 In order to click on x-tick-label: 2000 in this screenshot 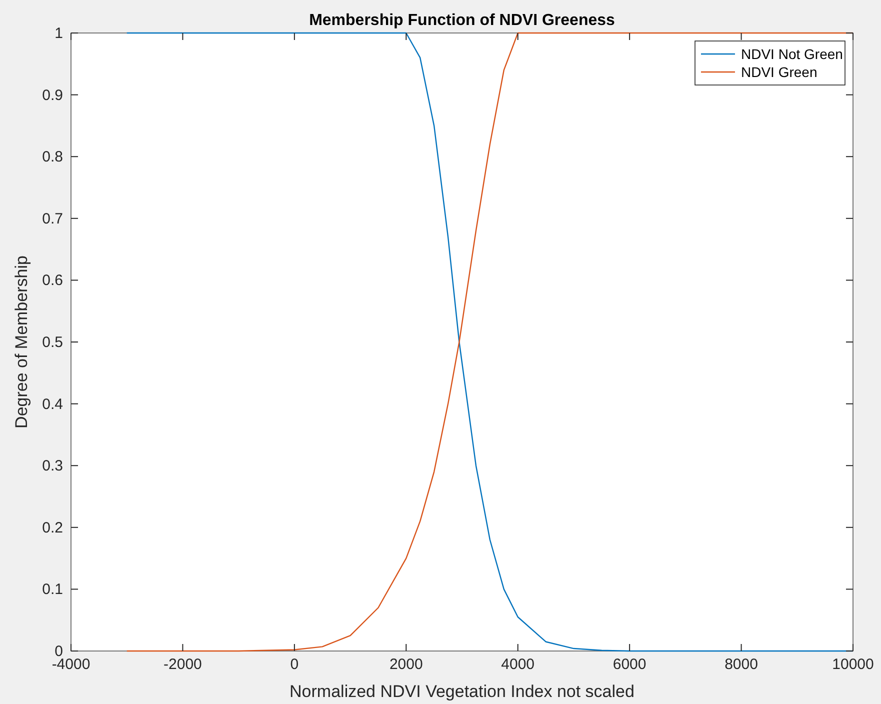, I will do `click(406, 664)`.